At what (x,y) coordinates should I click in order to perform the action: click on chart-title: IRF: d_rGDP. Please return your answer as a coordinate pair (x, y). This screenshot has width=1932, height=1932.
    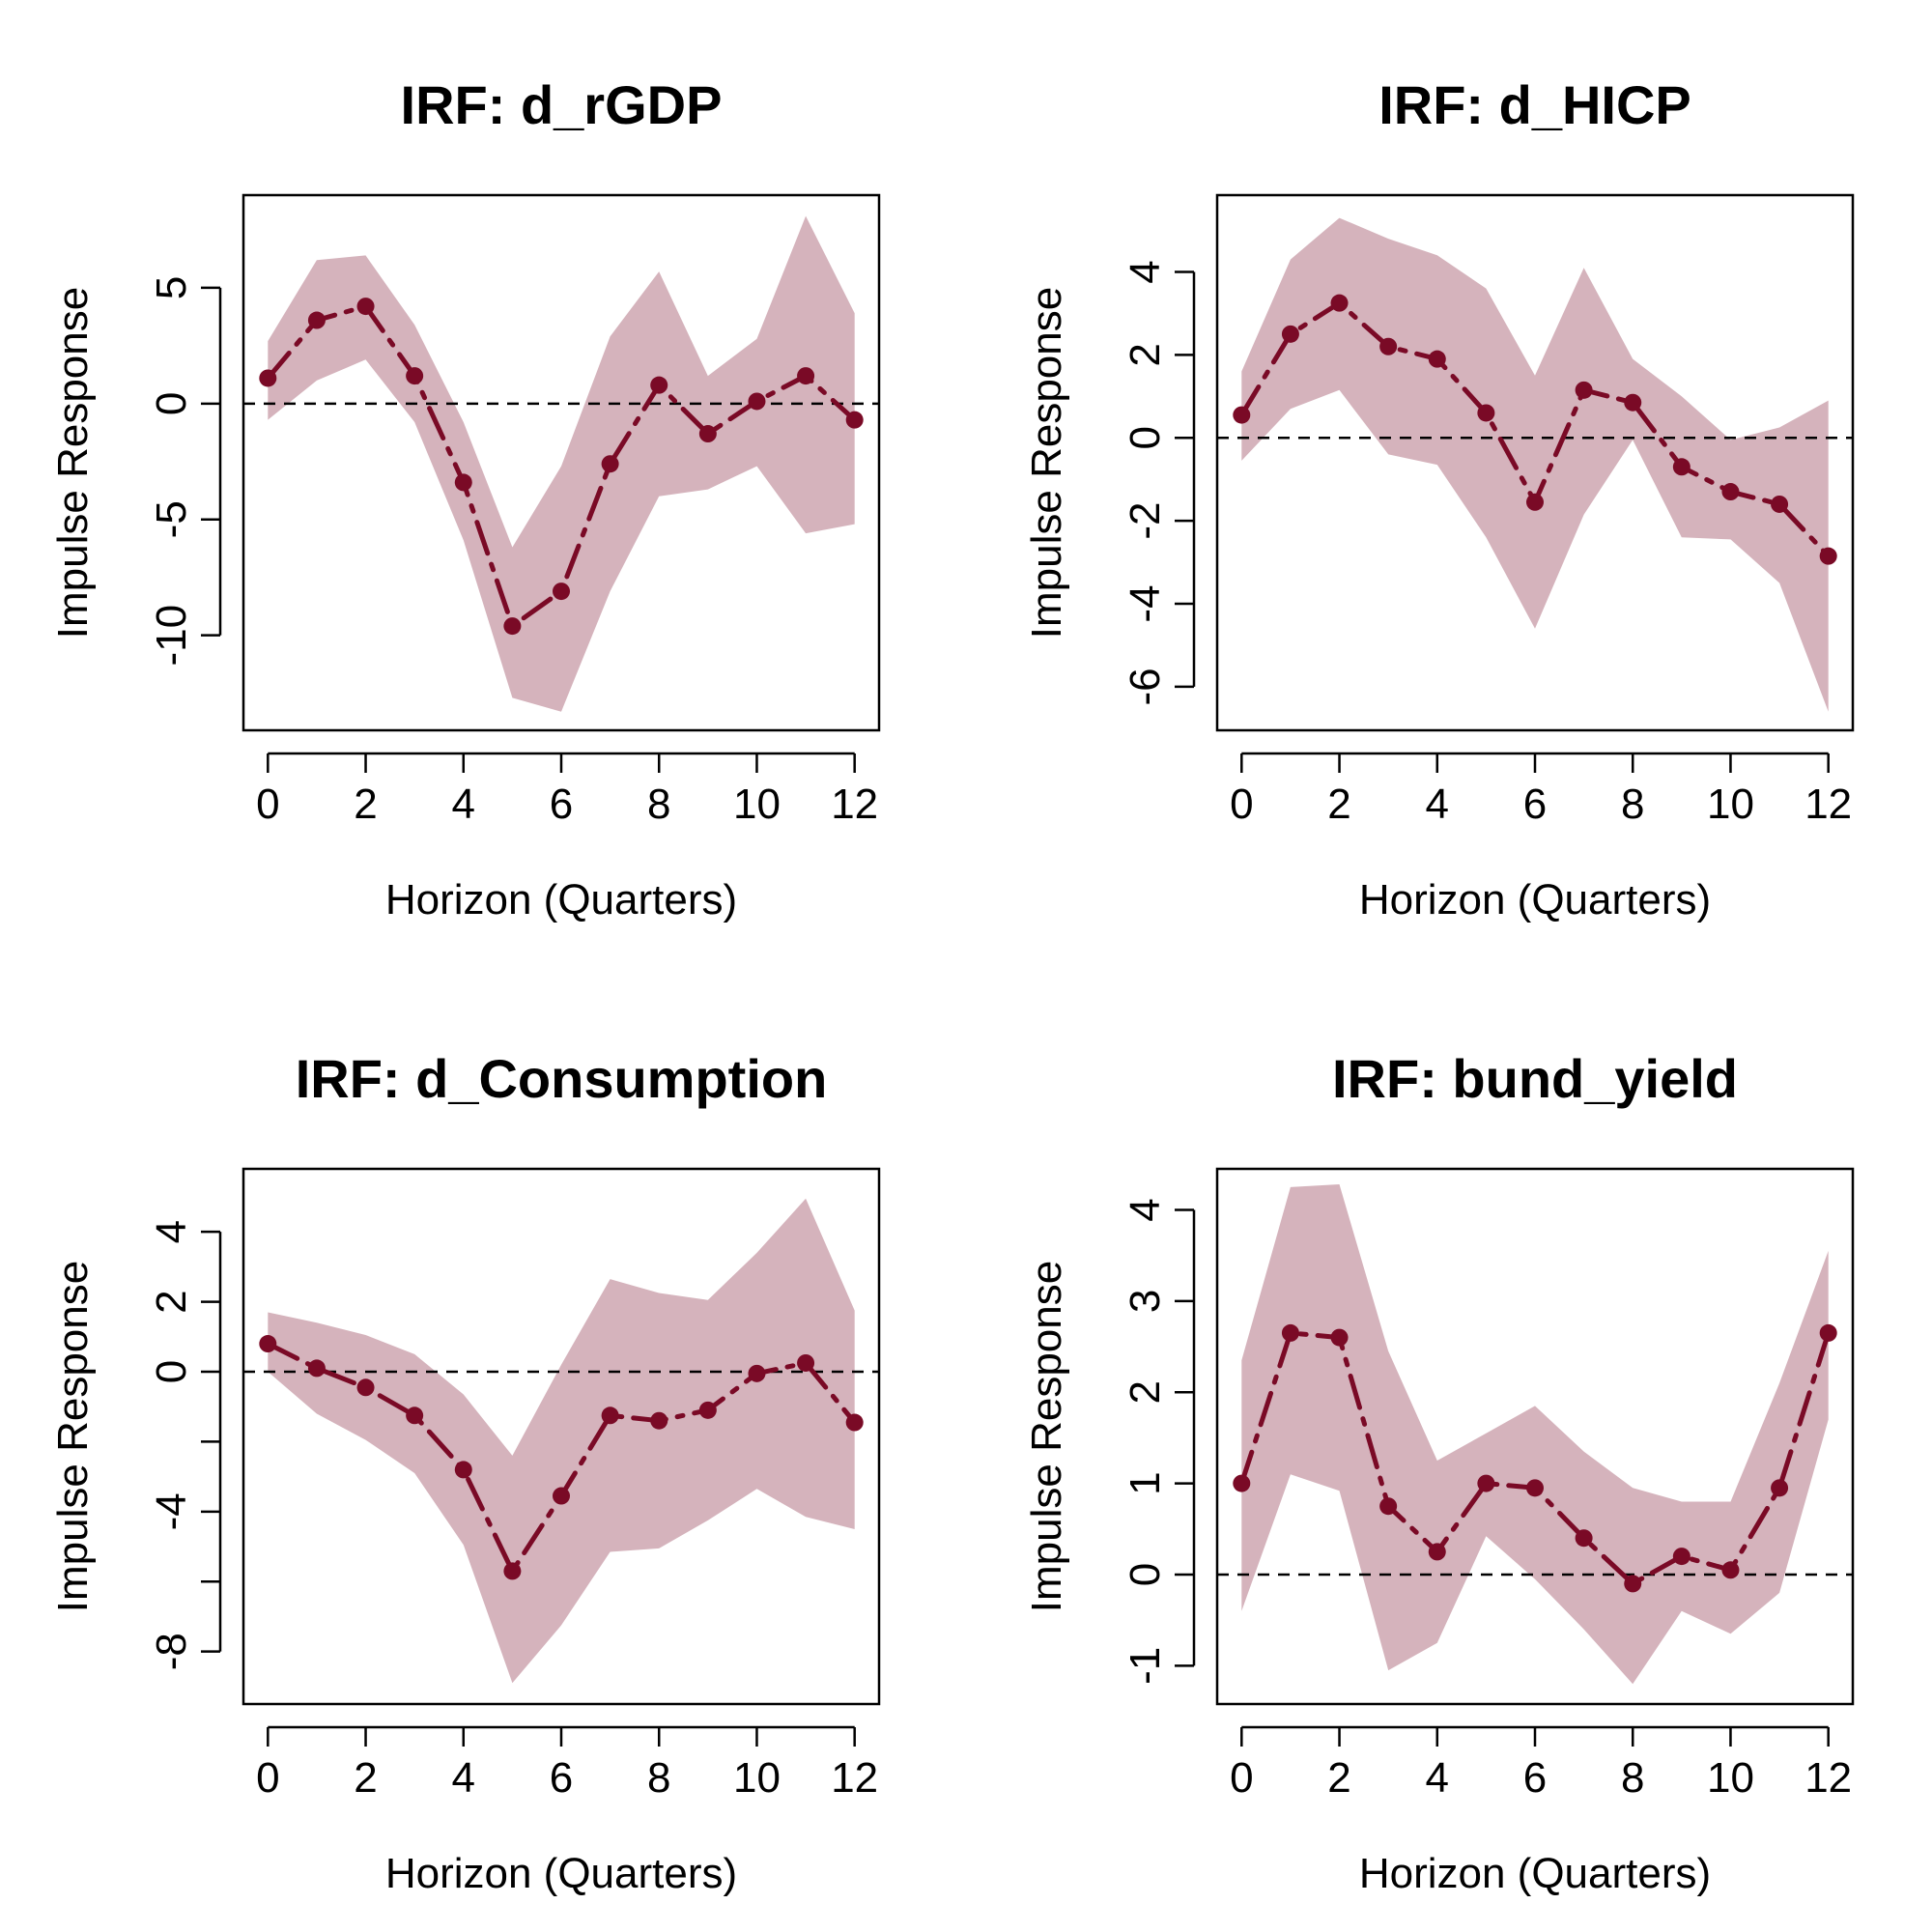
    Looking at the image, I should click on (562, 104).